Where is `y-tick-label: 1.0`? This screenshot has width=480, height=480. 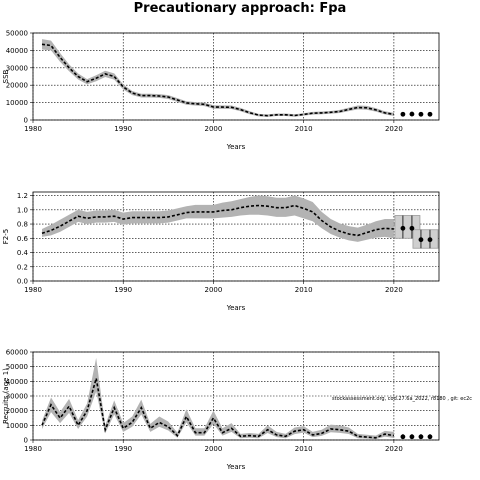 y-tick-label: 1.0 is located at coordinates (22, 210).